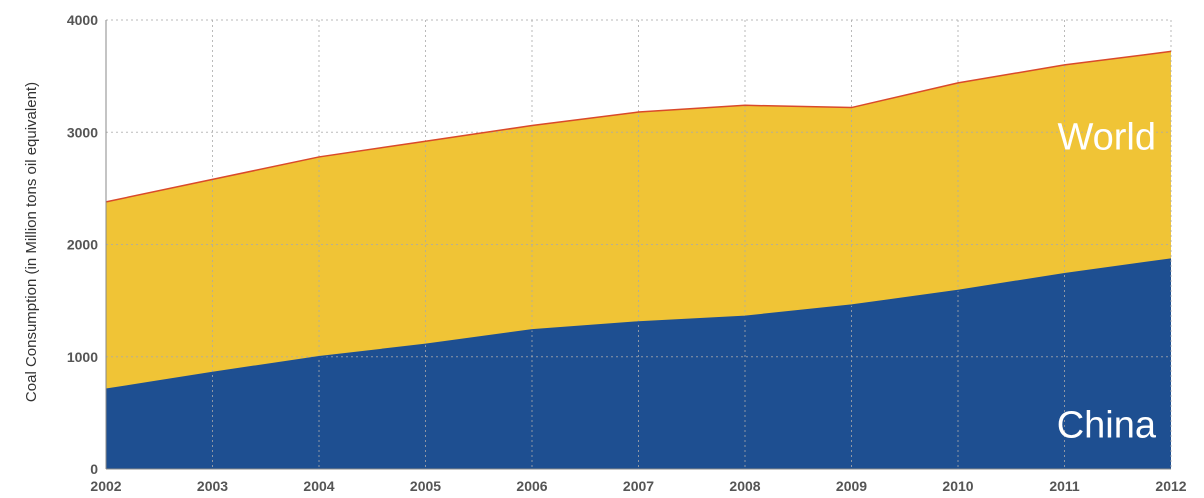 This screenshot has height=498, width=1204. Describe the element at coordinates (82, 132) in the screenshot. I see `y-tick-label-3000: 3000` at that location.